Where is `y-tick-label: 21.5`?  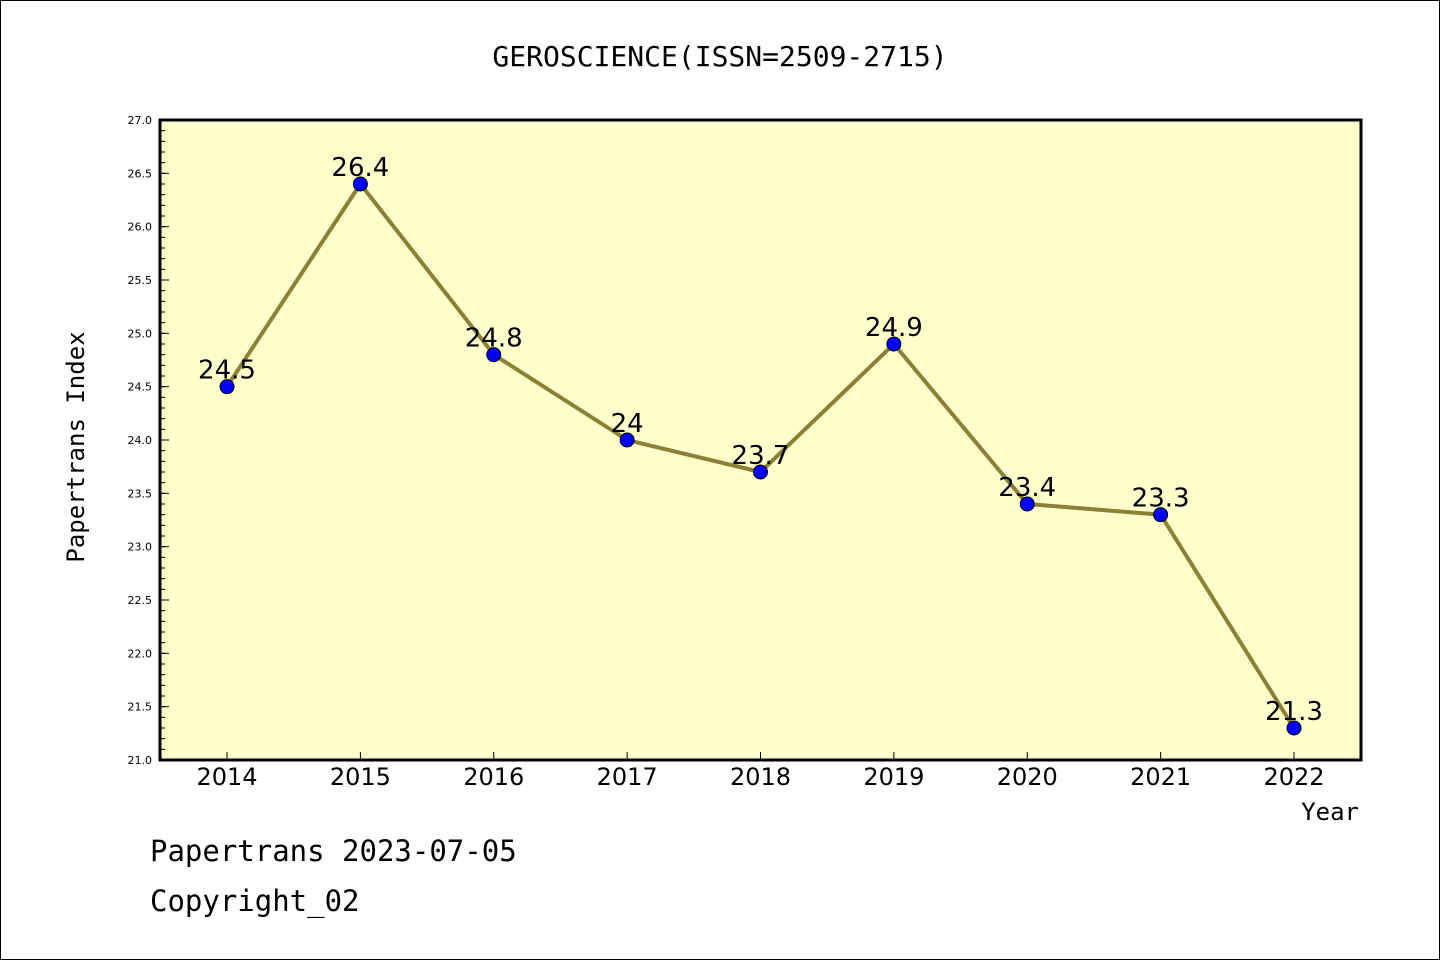 y-tick-label: 21.5 is located at coordinates (140, 707).